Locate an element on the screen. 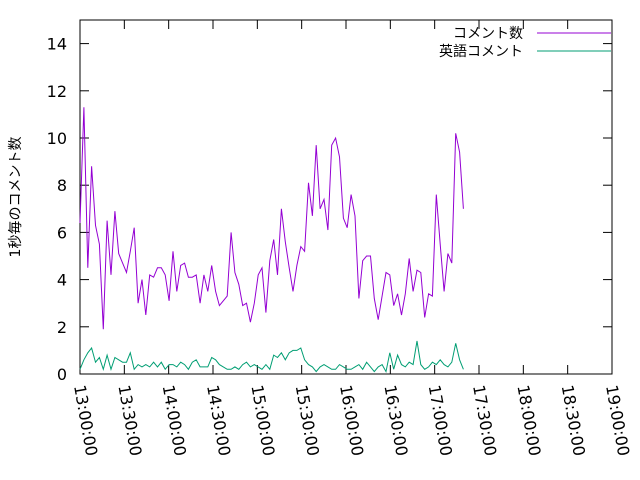  x-tick-label: 18:00:00 is located at coordinates (528, 420).